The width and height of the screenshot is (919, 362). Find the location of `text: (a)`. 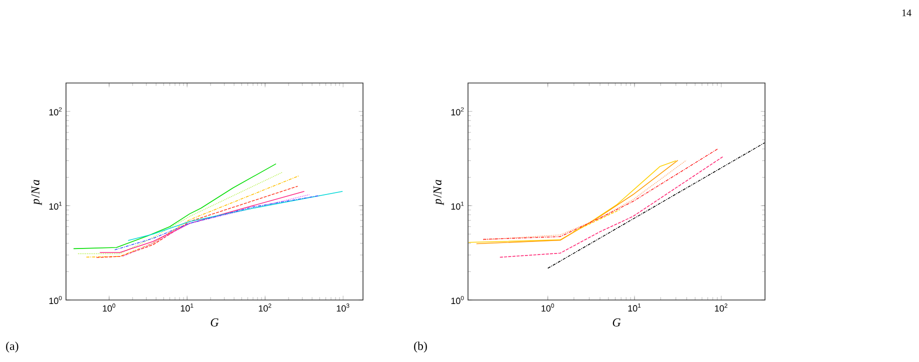

text: (a) is located at coordinates (12, 347).